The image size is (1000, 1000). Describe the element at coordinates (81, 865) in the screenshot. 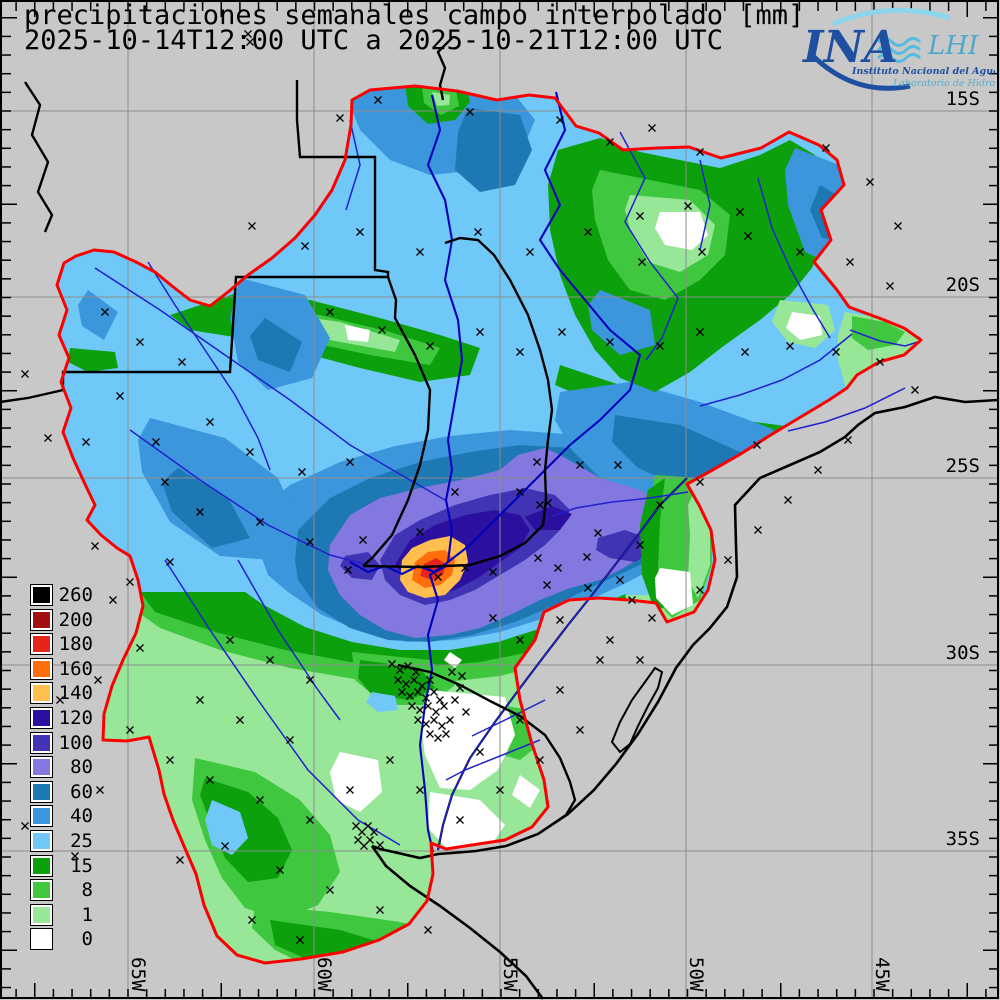

I see `legend-value: 15` at that location.